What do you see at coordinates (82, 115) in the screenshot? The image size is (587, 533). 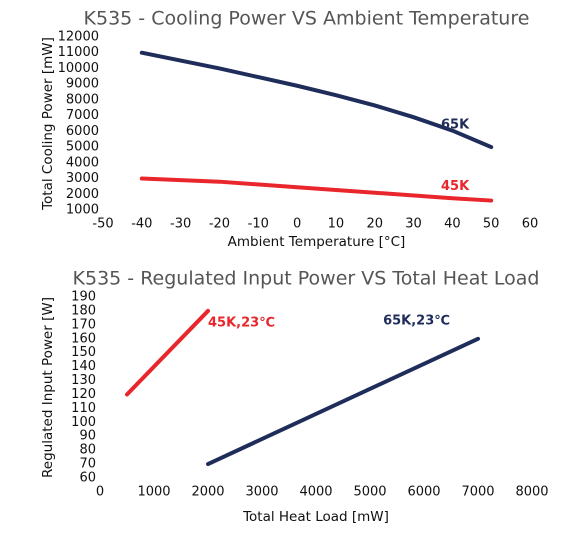 I see `y-tick-label: 7000` at bounding box center [82, 115].